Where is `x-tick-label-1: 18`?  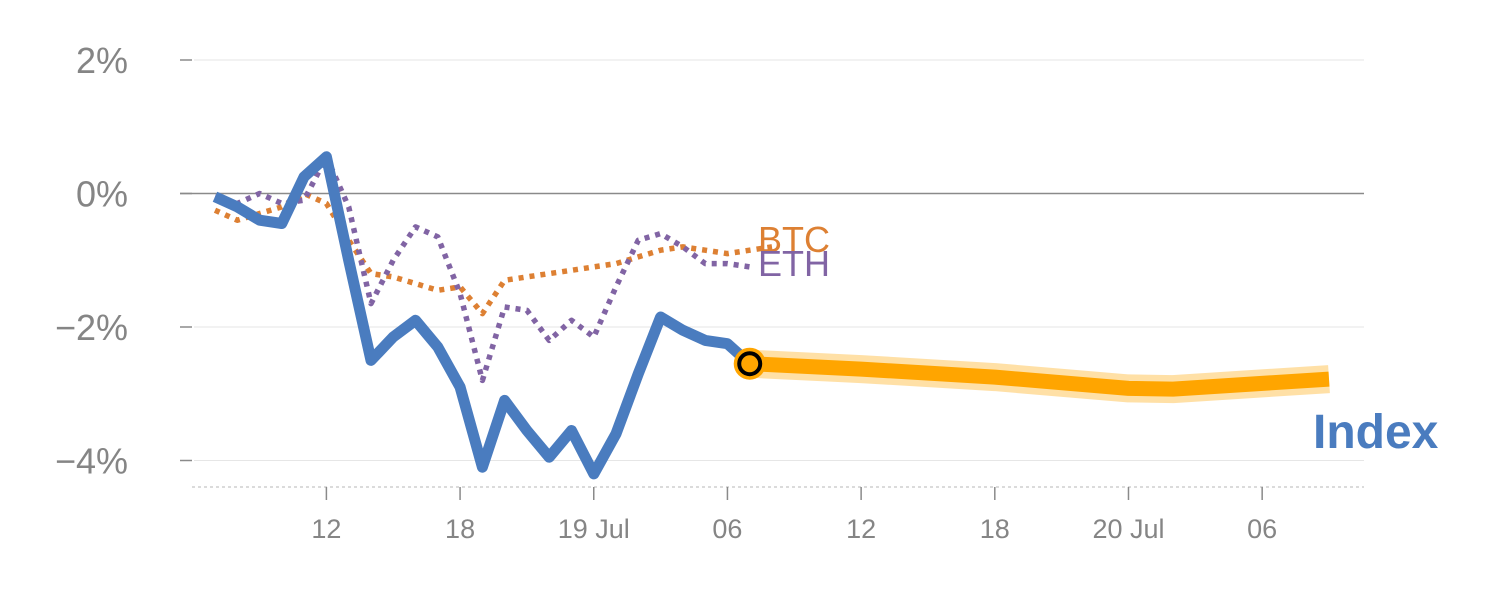
x-tick-label-1: 18 is located at coordinates (460, 529).